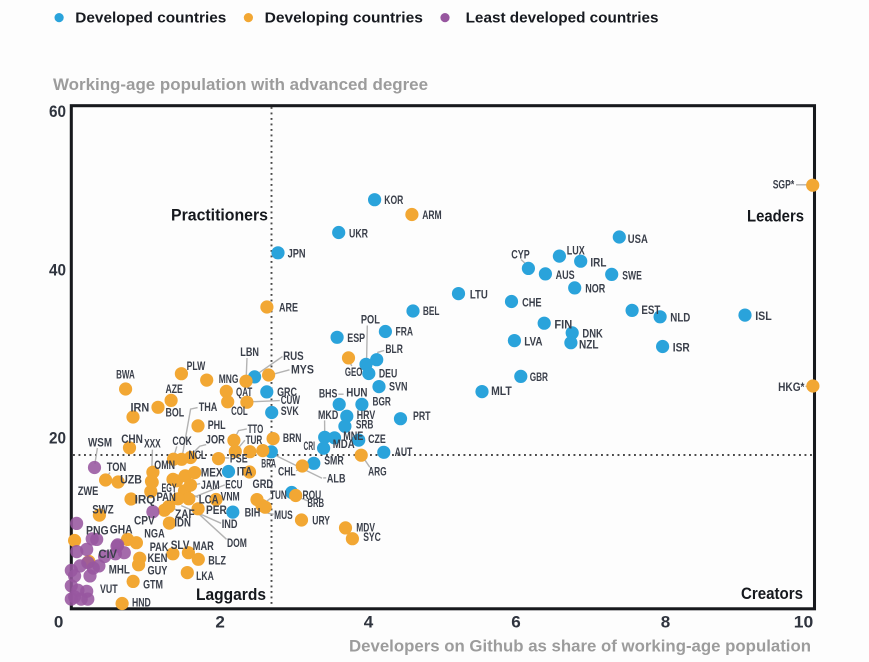 The width and height of the screenshot is (869, 662). Describe the element at coordinates (57, 112) in the screenshot. I see `svg-text: 60` at that location.